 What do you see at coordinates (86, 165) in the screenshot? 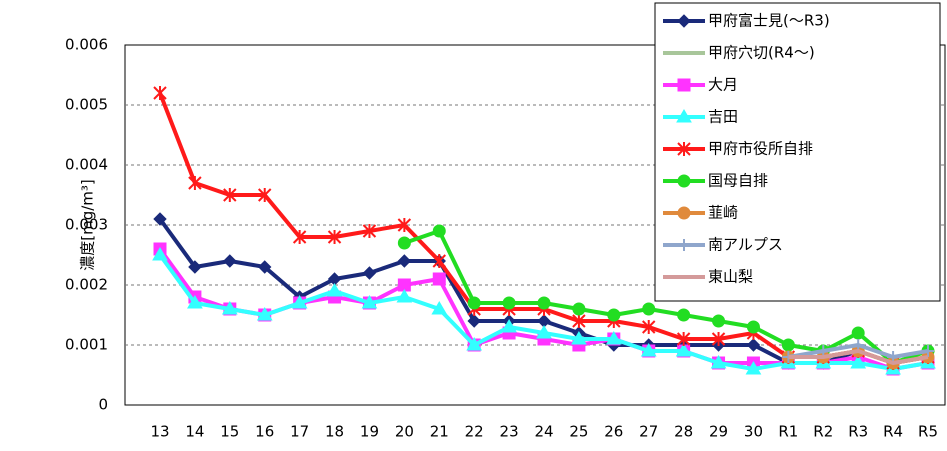
I see `y-tick-label: 0.004` at bounding box center [86, 165].